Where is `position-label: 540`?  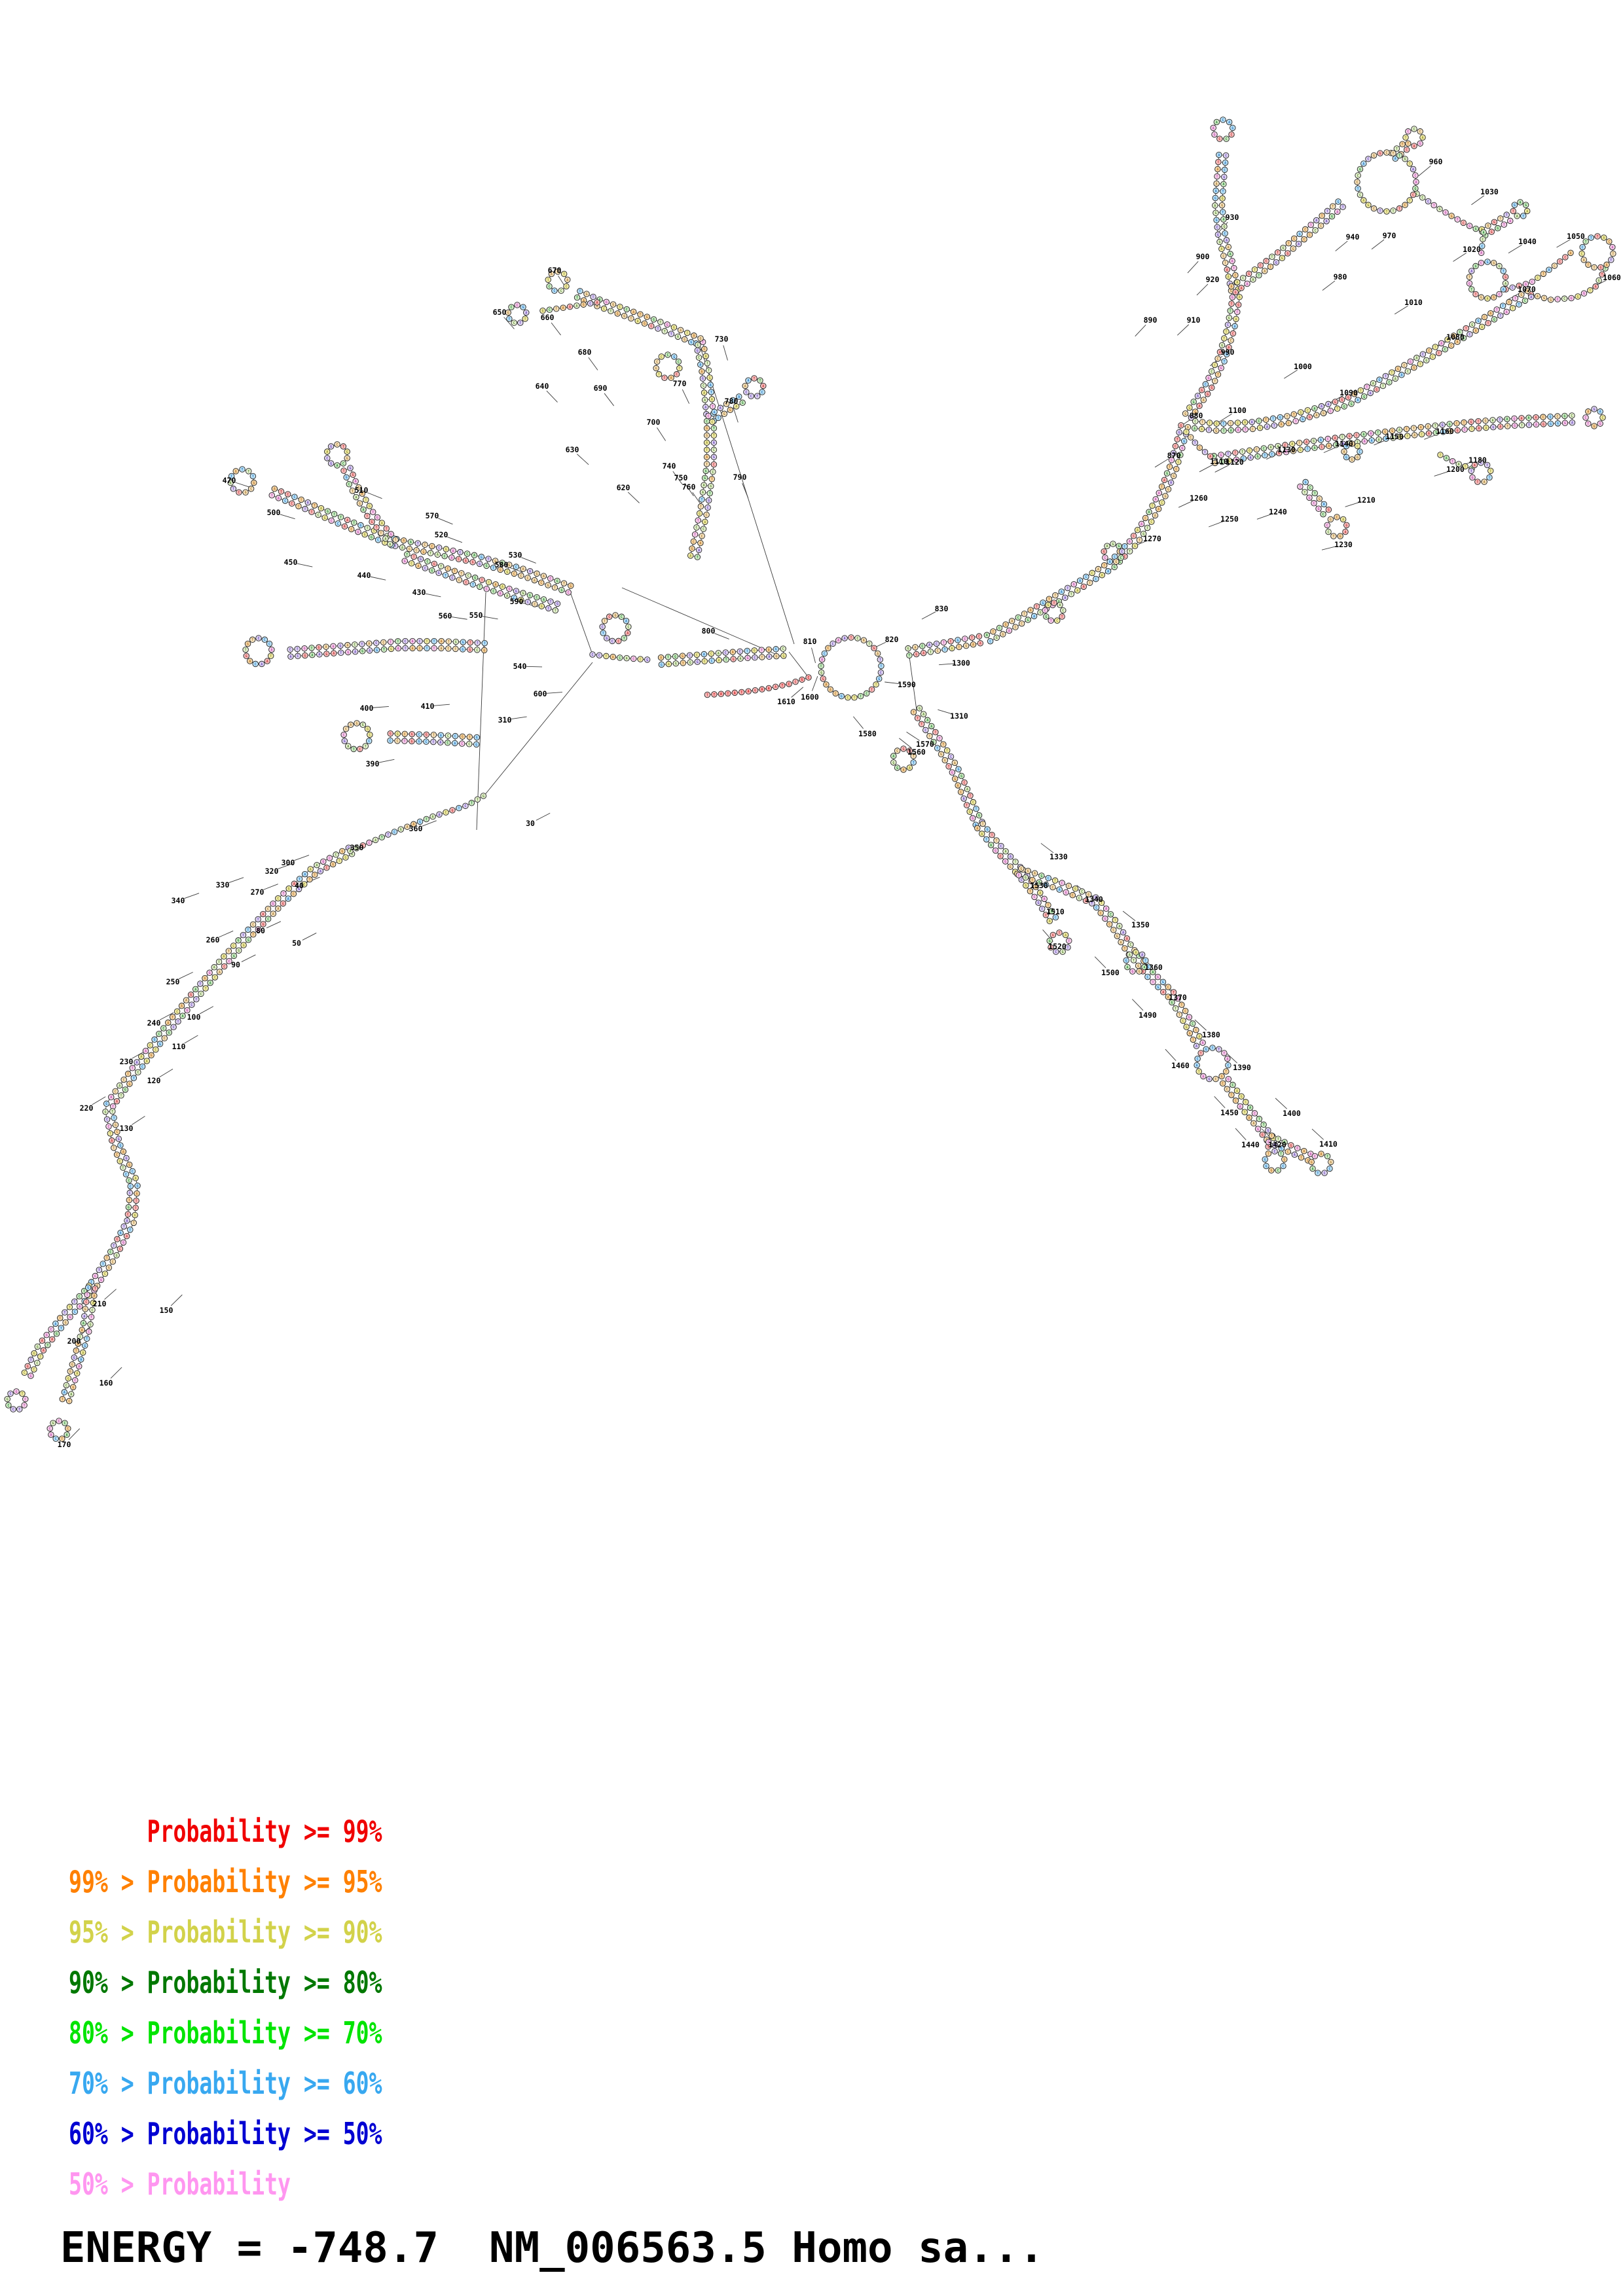 position-label: 540 is located at coordinates (520, 666).